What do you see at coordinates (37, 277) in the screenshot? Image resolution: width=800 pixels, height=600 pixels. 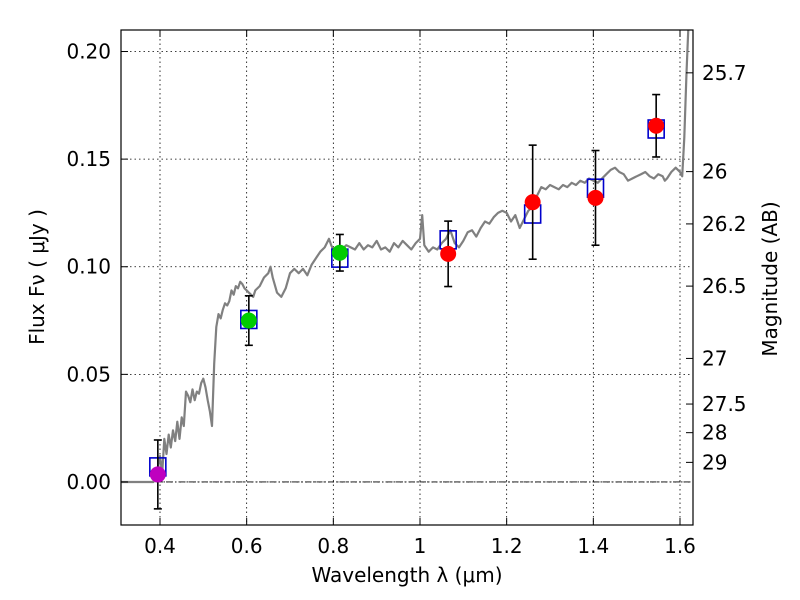 I see `y-axis-label: Flux Fν ( μJy )` at bounding box center [37, 277].